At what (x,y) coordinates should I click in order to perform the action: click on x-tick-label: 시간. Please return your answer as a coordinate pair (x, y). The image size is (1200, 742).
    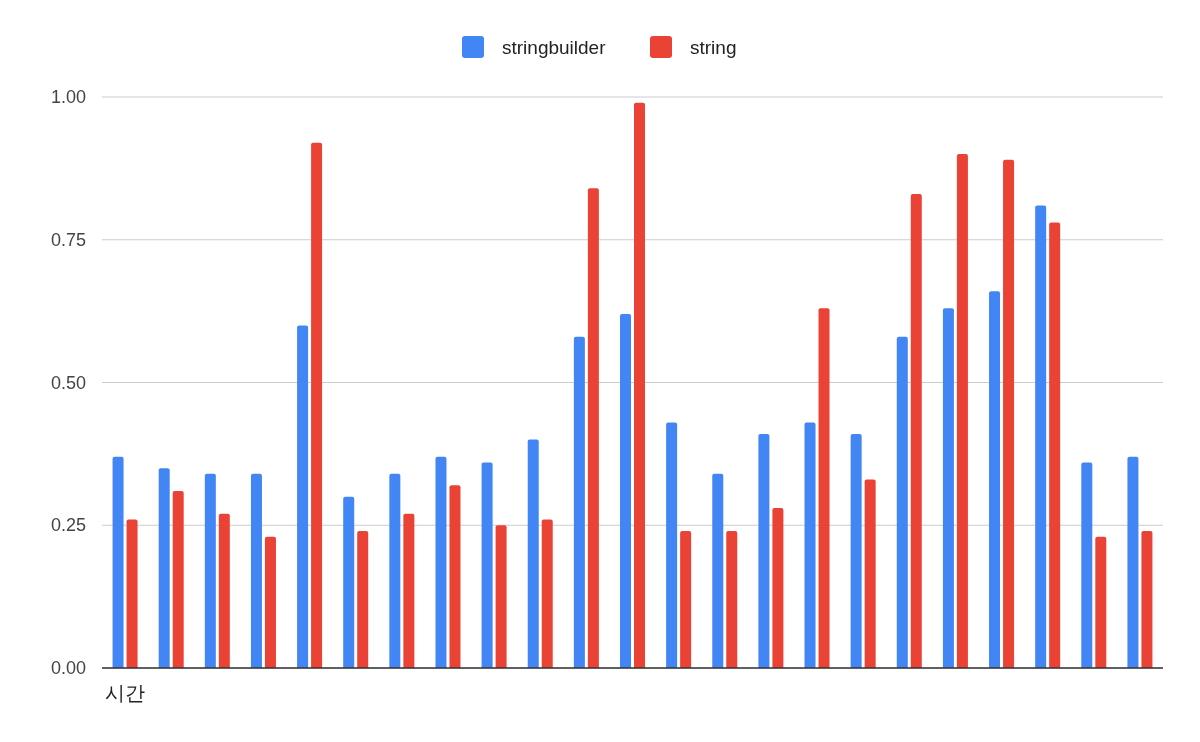
    Looking at the image, I should click on (125, 693).